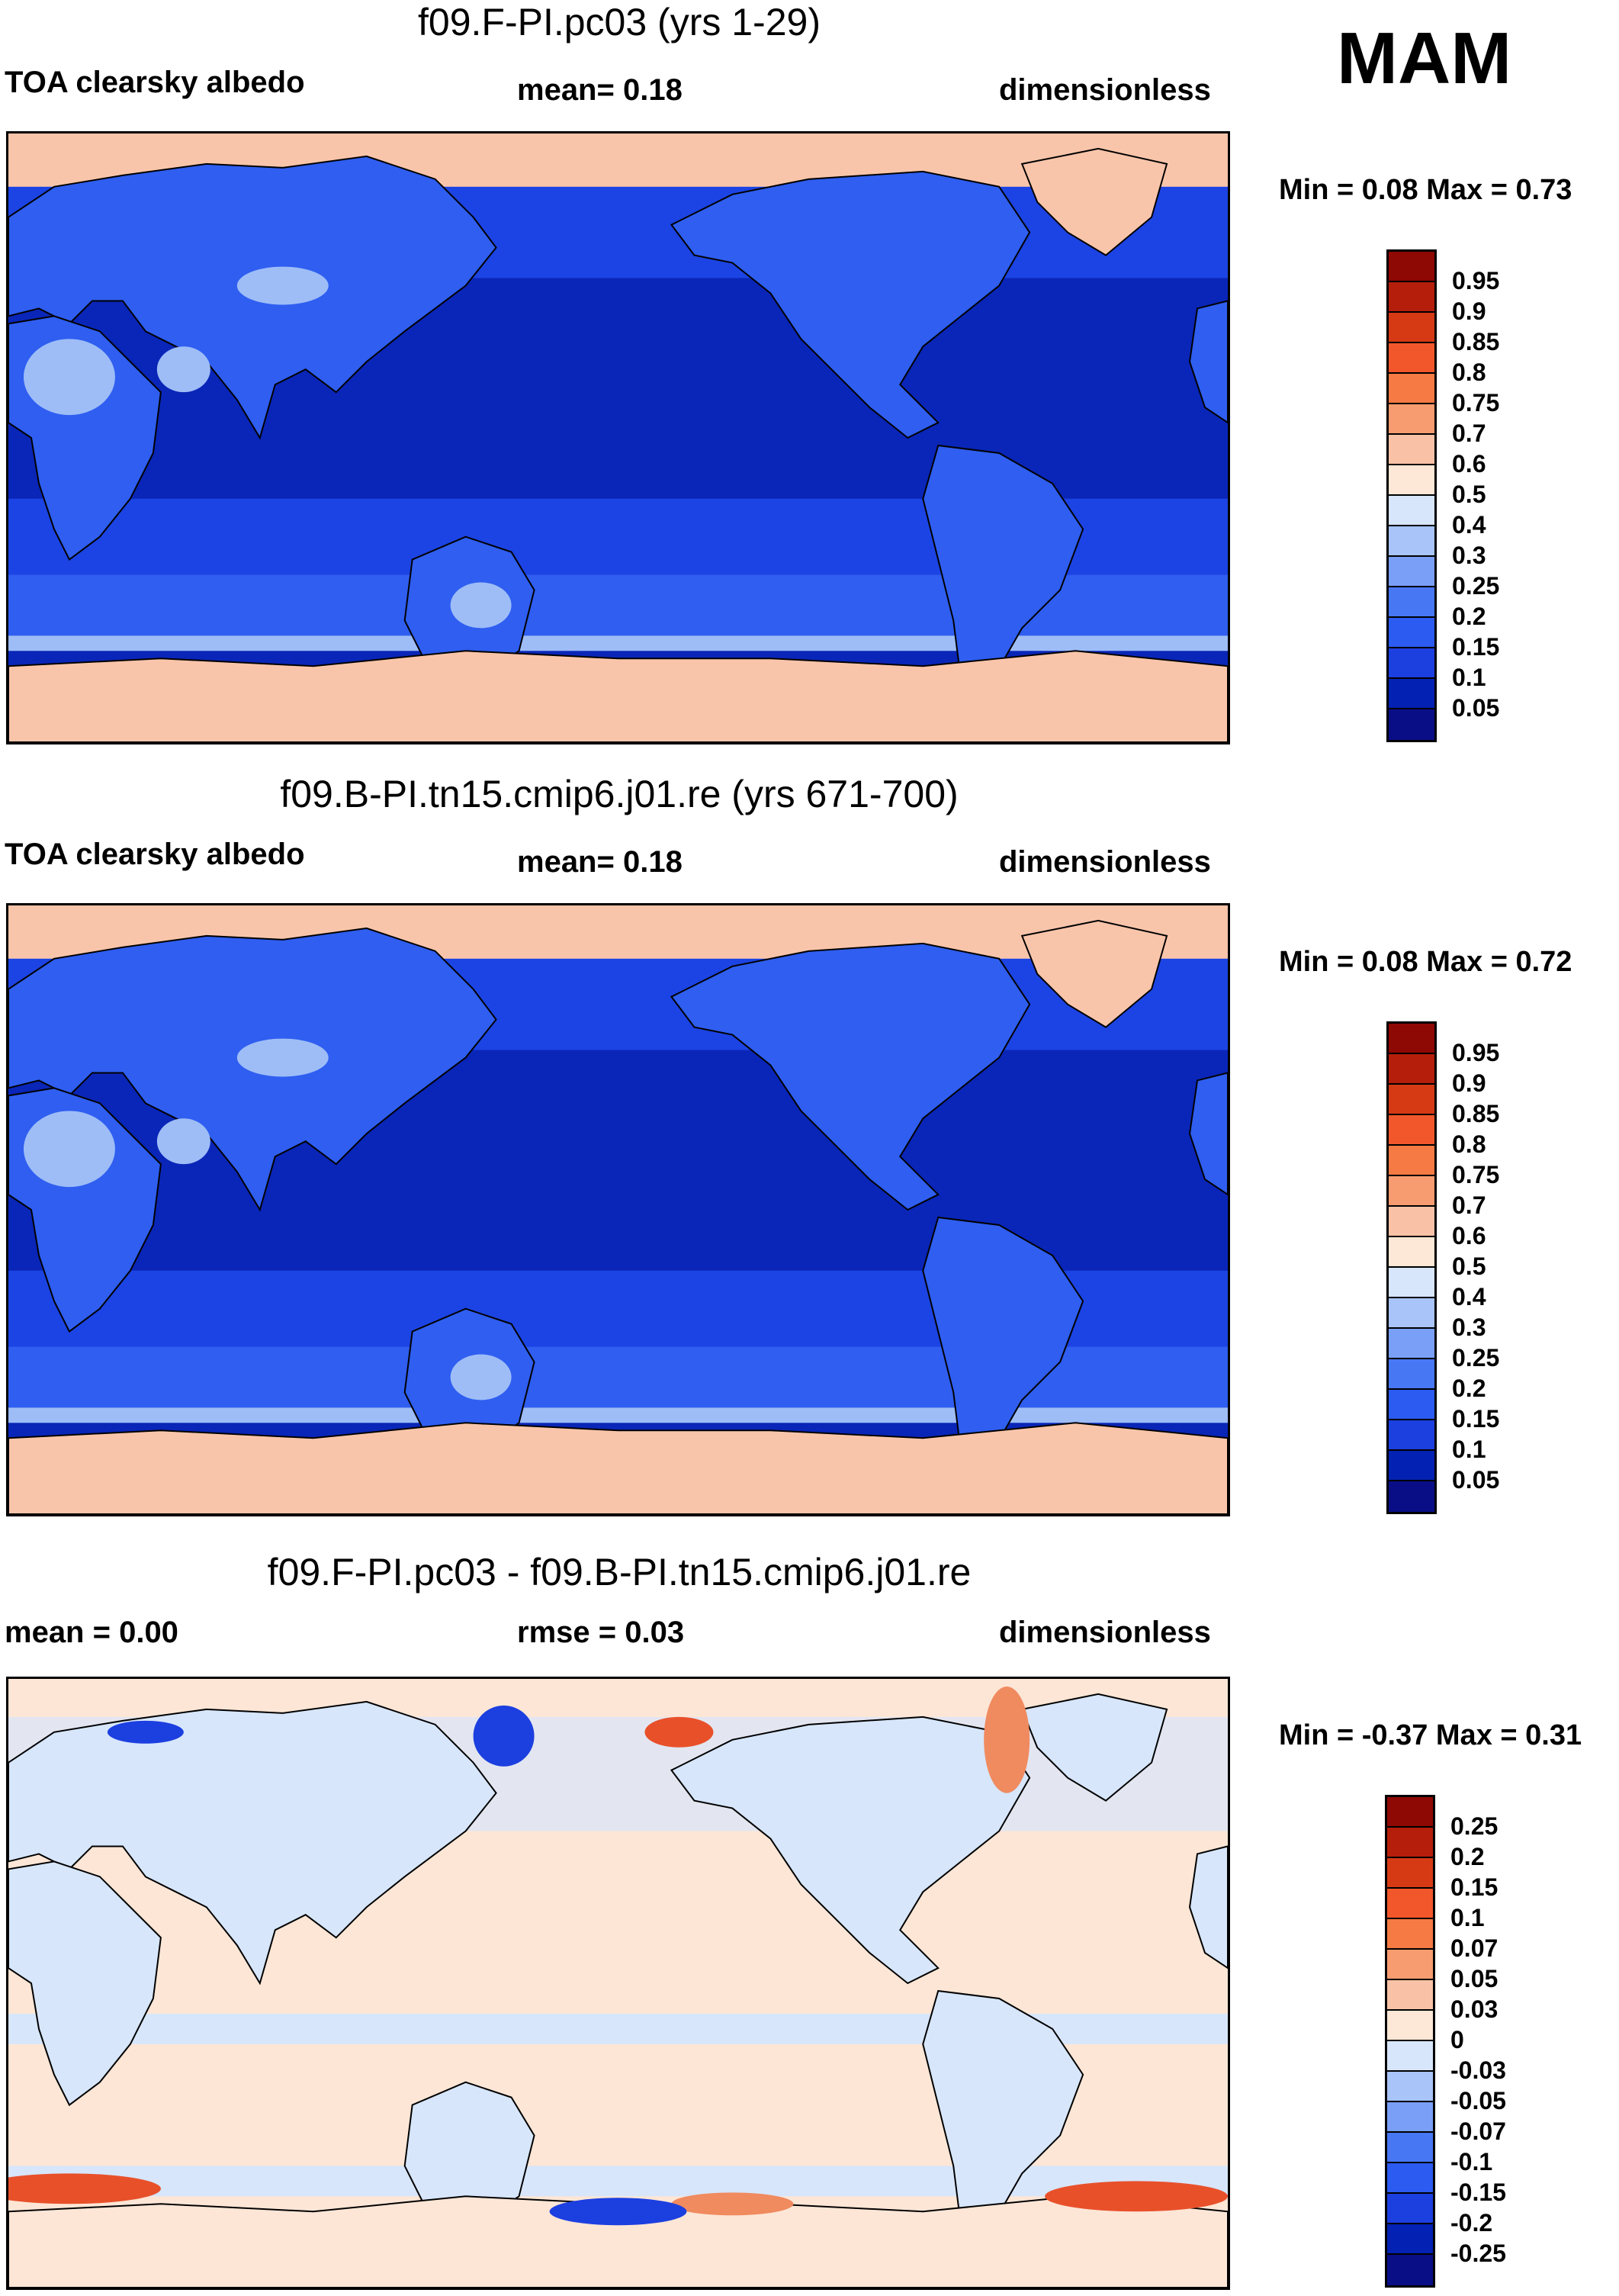 The height and width of the screenshot is (2296, 1619). Describe the element at coordinates (1469, 373) in the screenshot. I see `colorbar-tick-label: 0.8` at that location.